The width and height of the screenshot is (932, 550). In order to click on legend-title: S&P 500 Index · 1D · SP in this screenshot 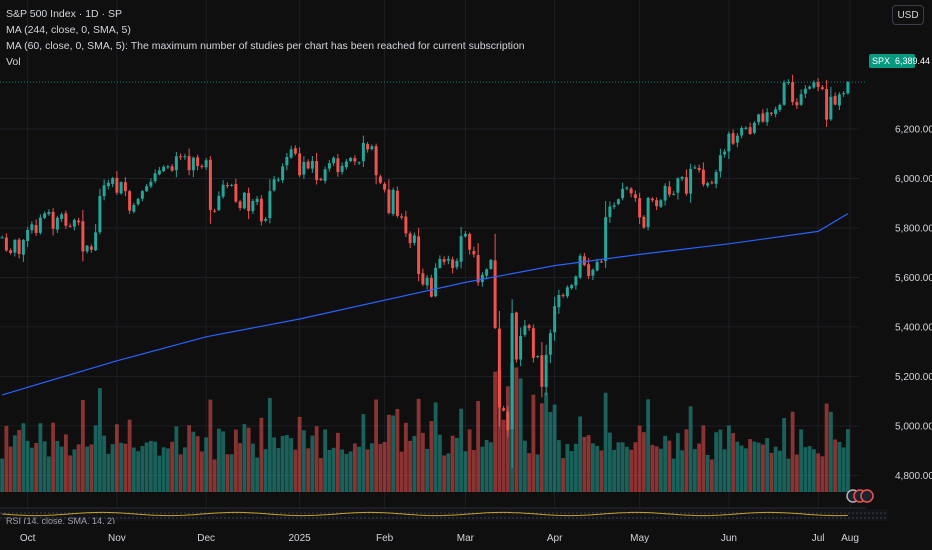, I will do `click(64, 14)`.